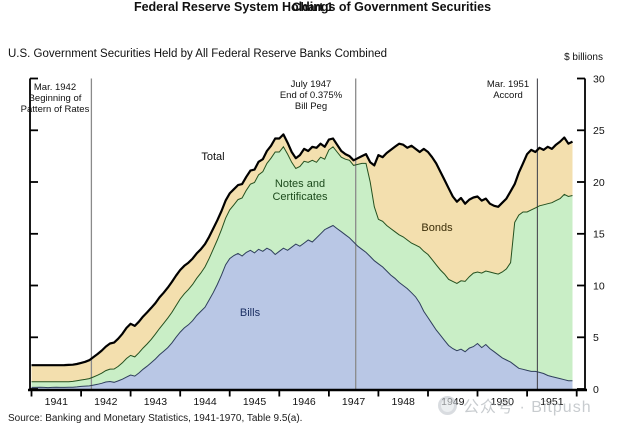 The height and width of the screenshot is (432, 625). I want to click on y-axis-unit-label: $ billions, so click(583, 57).